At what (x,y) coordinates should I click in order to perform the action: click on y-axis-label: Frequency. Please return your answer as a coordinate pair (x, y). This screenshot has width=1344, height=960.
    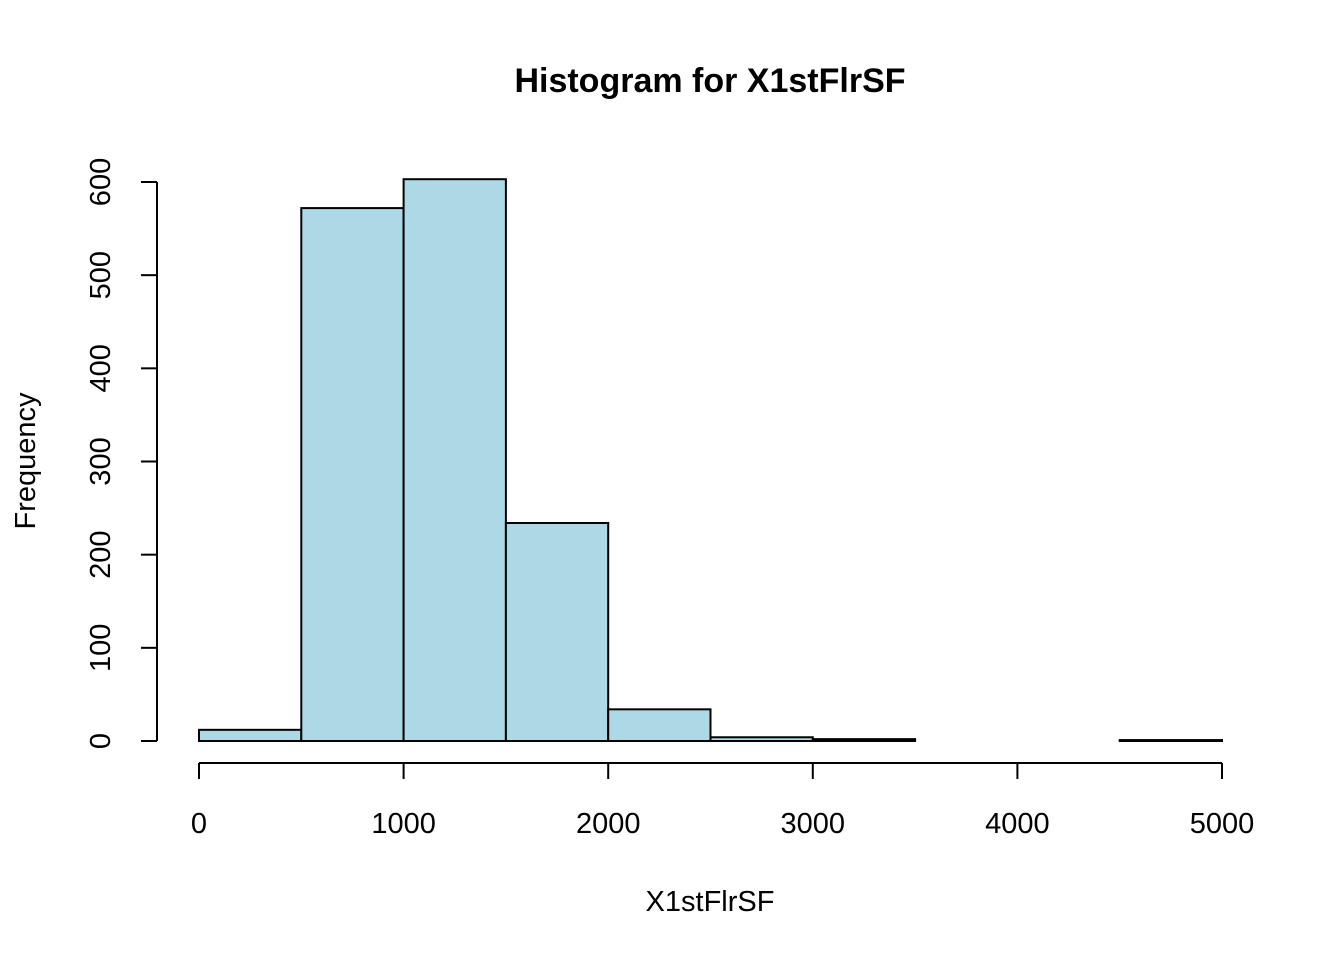
    Looking at the image, I should click on (26, 461).